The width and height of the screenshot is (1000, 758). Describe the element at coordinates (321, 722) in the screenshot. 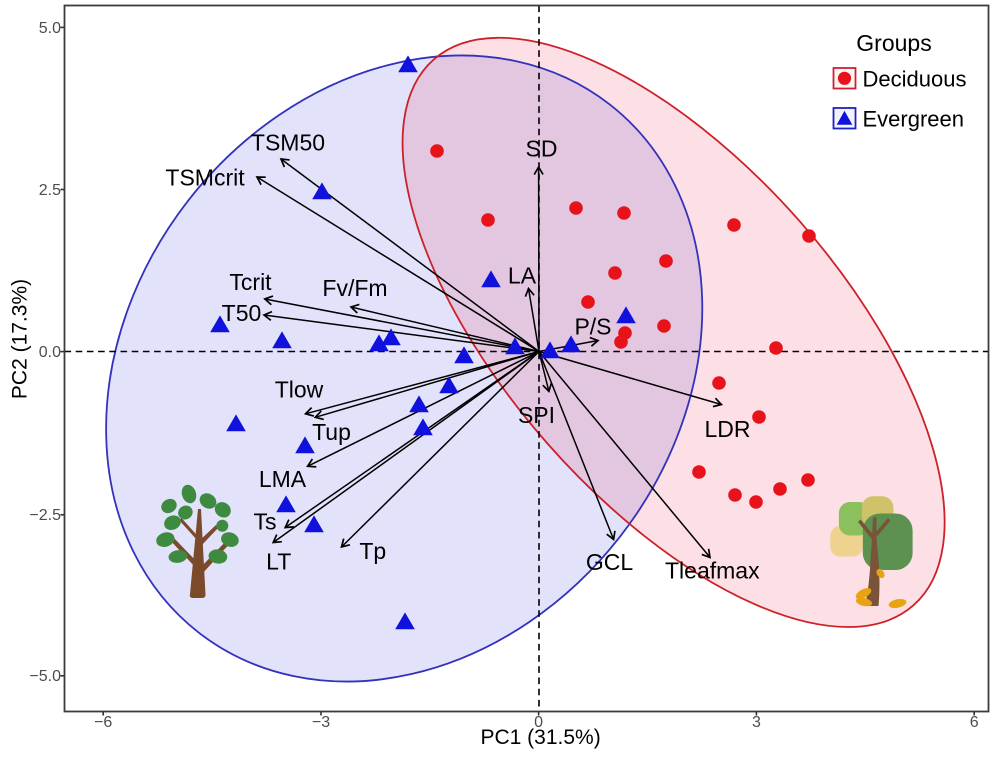

I see `svg-text: −3` at that location.